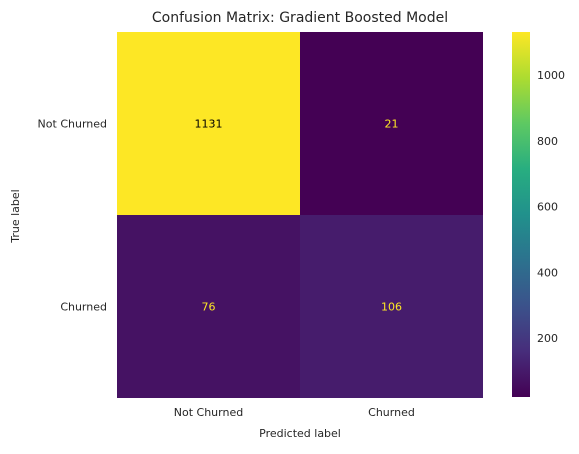 The width and height of the screenshot is (579, 454). What do you see at coordinates (72, 124) in the screenshot?
I see `y-tick-label: Not Churned` at bounding box center [72, 124].